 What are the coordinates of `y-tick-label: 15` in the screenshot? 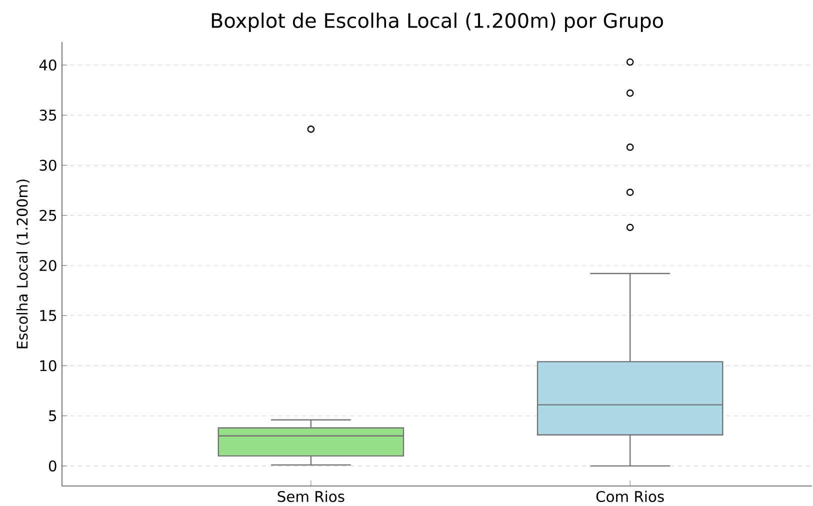 It's located at (48, 316).